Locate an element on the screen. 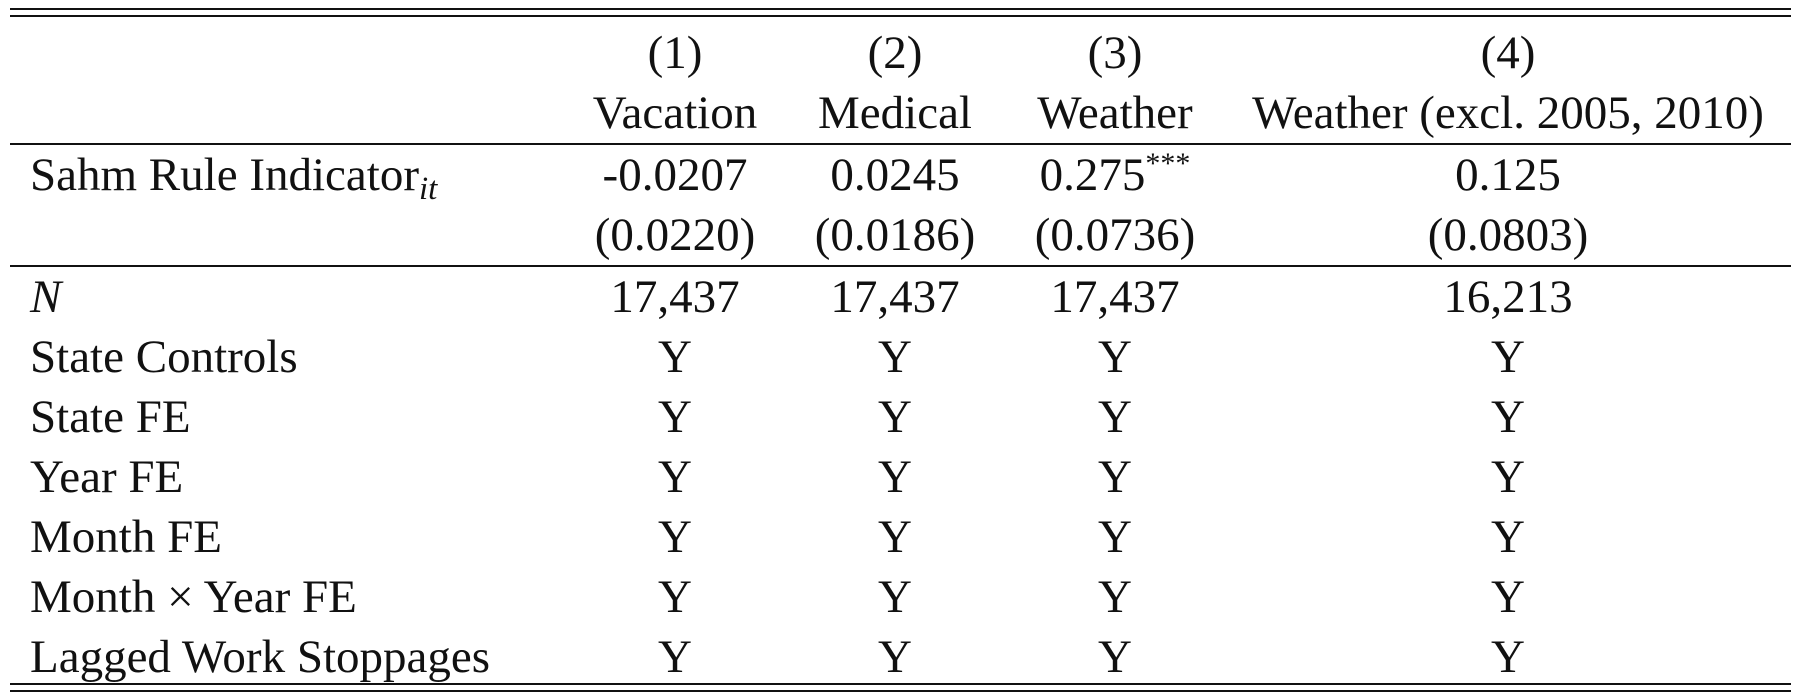 The height and width of the screenshot is (698, 1802). column-number: (3) is located at coordinates (1115, 53).